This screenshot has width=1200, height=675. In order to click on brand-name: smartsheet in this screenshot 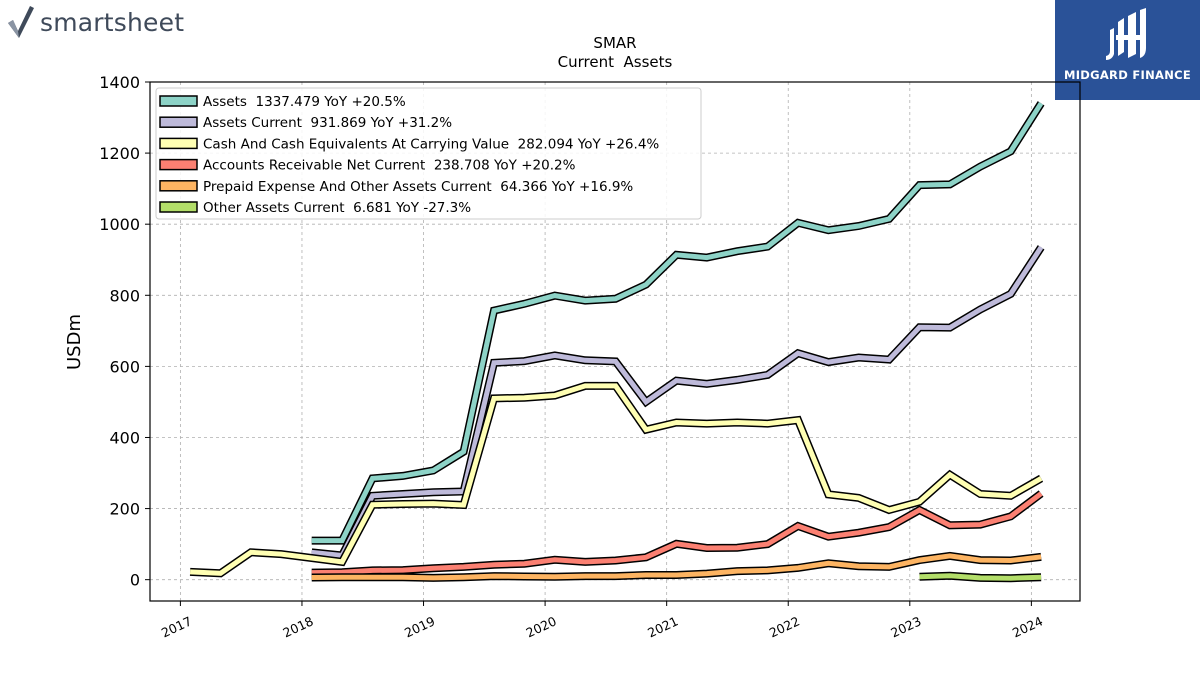, I will do `click(112, 22)`.